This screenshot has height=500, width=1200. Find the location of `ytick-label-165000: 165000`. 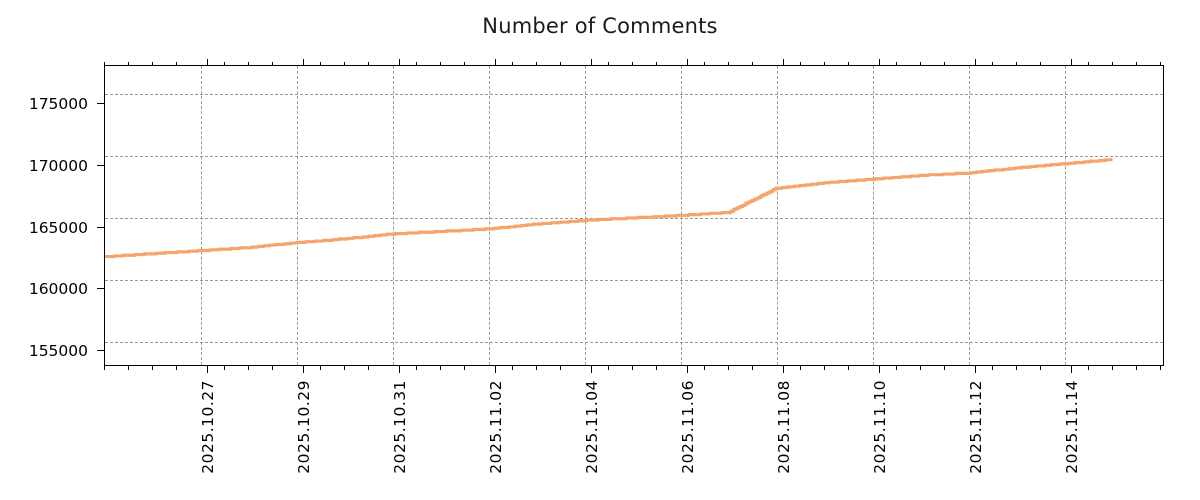

ytick-label-165000: 165000 is located at coordinates (58, 228).